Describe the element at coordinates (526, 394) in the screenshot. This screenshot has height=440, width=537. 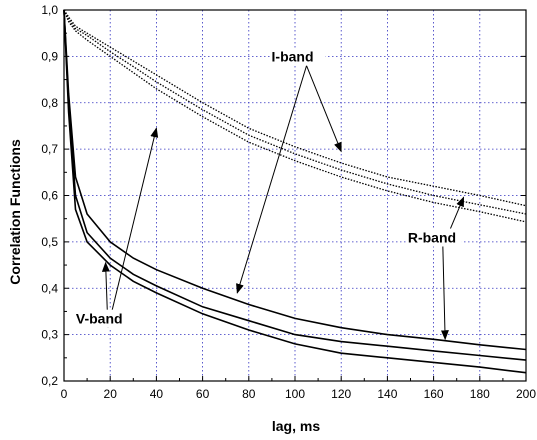
I see `x-tick-label: 200` at that location.